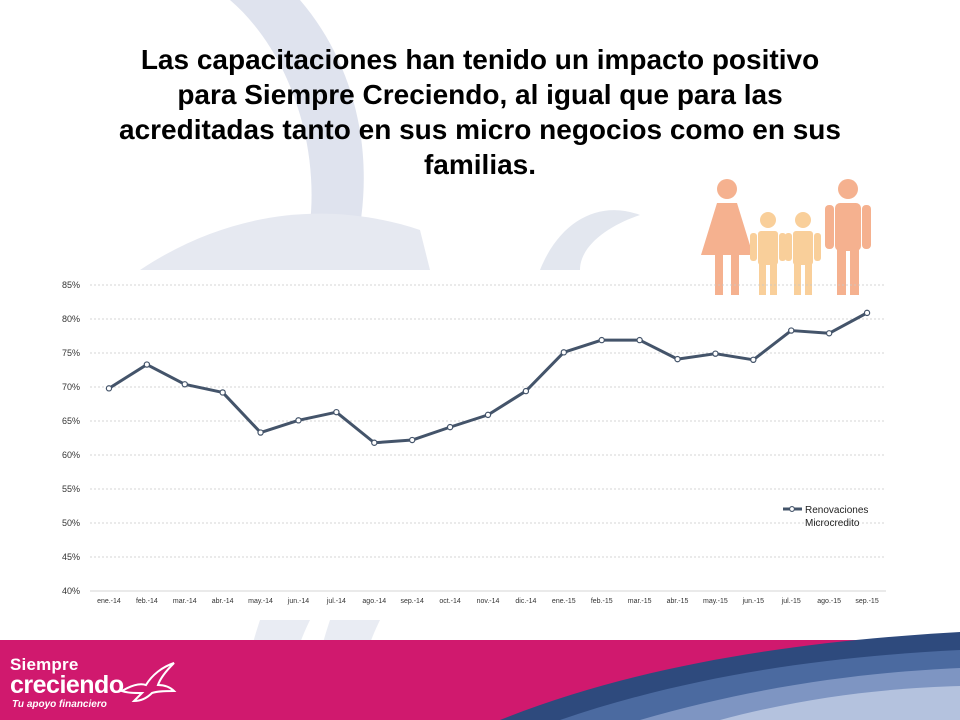 The width and height of the screenshot is (960, 720). What do you see at coordinates (832, 523) in the screenshot?
I see `legend-label: Microcredito` at bounding box center [832, 523].